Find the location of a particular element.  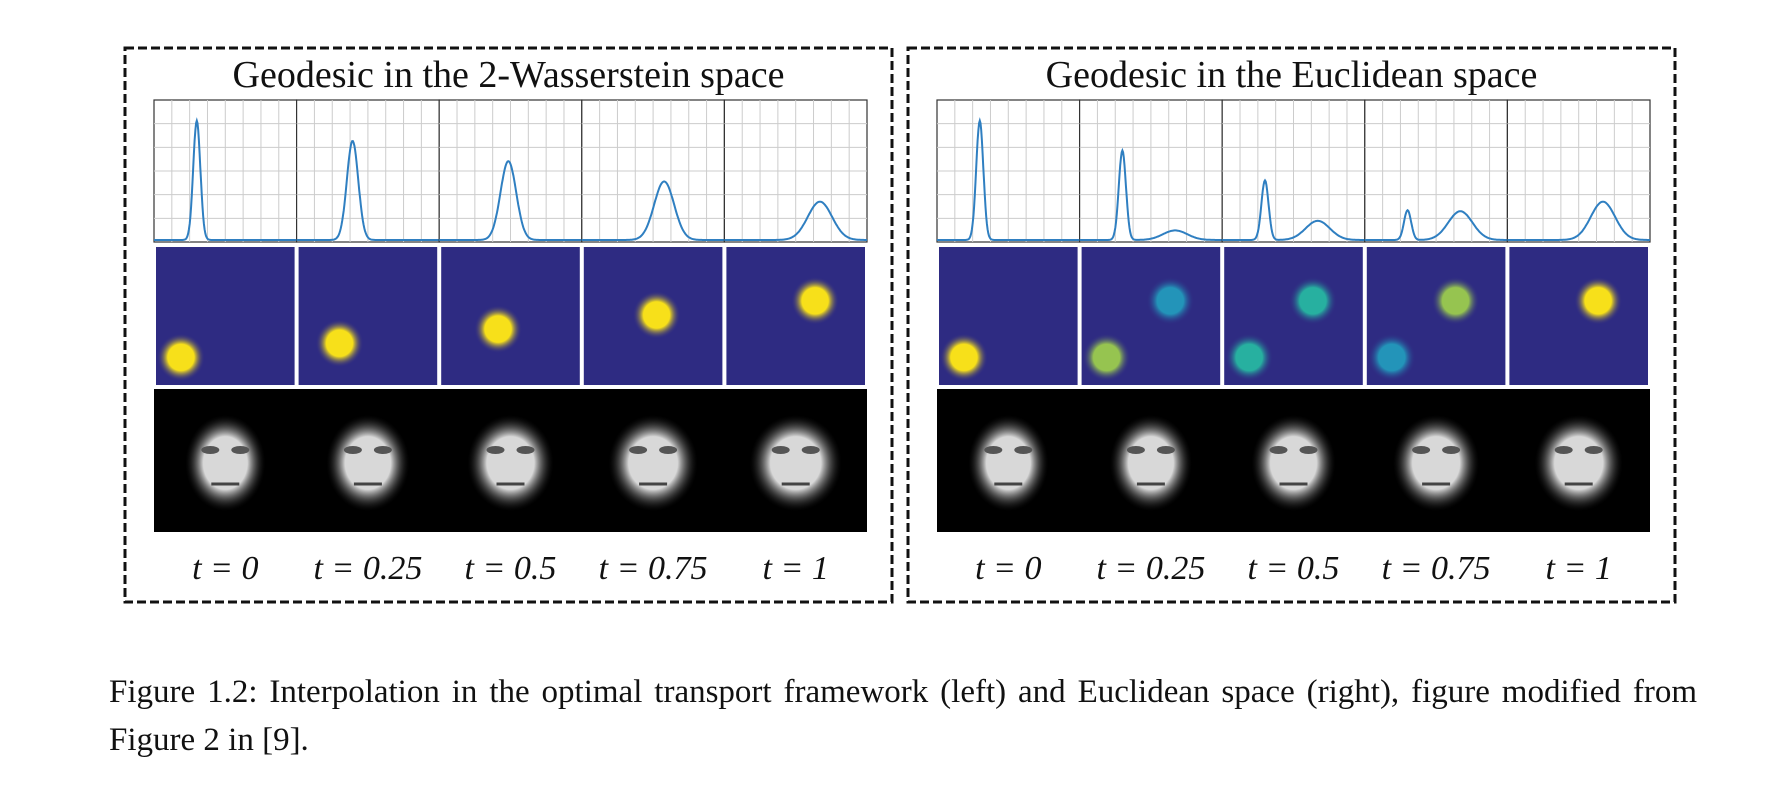

panel-title: Geodesic in the Euclidean space is located at coordinates (1292, 75).